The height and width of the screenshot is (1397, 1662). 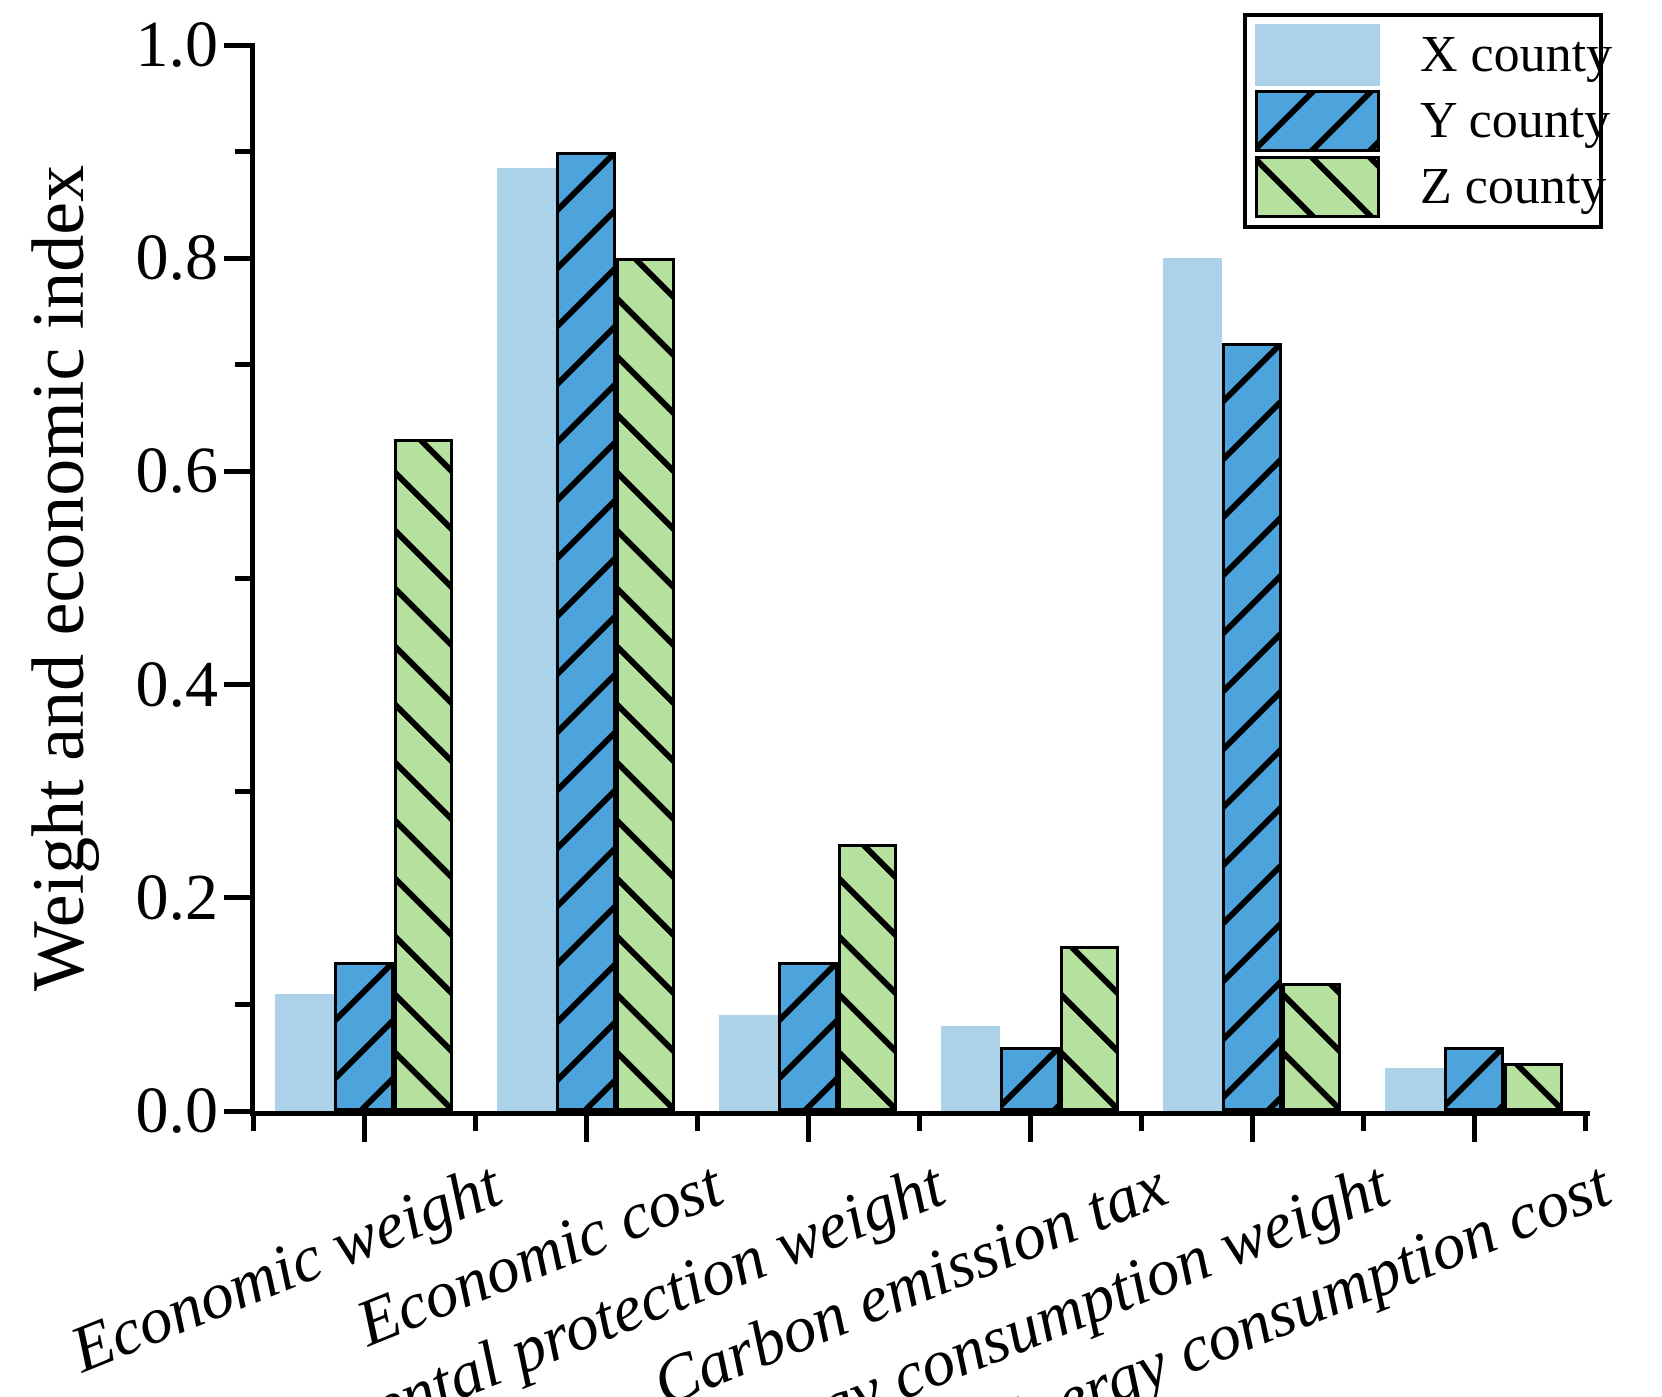 I want to click on bar-group-environmental-protection-weight, so click(x=808, y=578).